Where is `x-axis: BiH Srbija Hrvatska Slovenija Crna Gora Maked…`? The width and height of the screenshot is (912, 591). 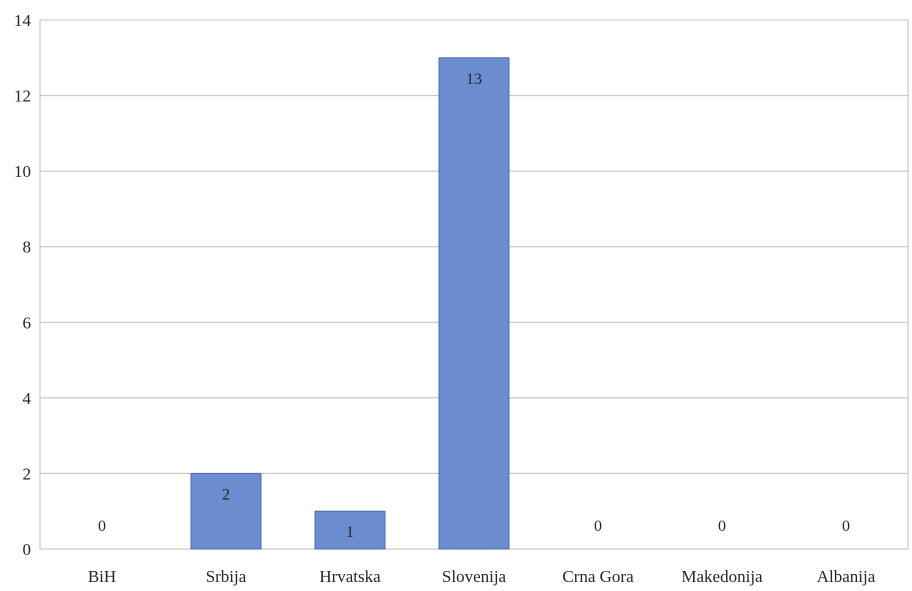 x-axis: BiH Srbija Hrvatska Slovenija Crna Gora Maked… is located at coordinates (482, 576).